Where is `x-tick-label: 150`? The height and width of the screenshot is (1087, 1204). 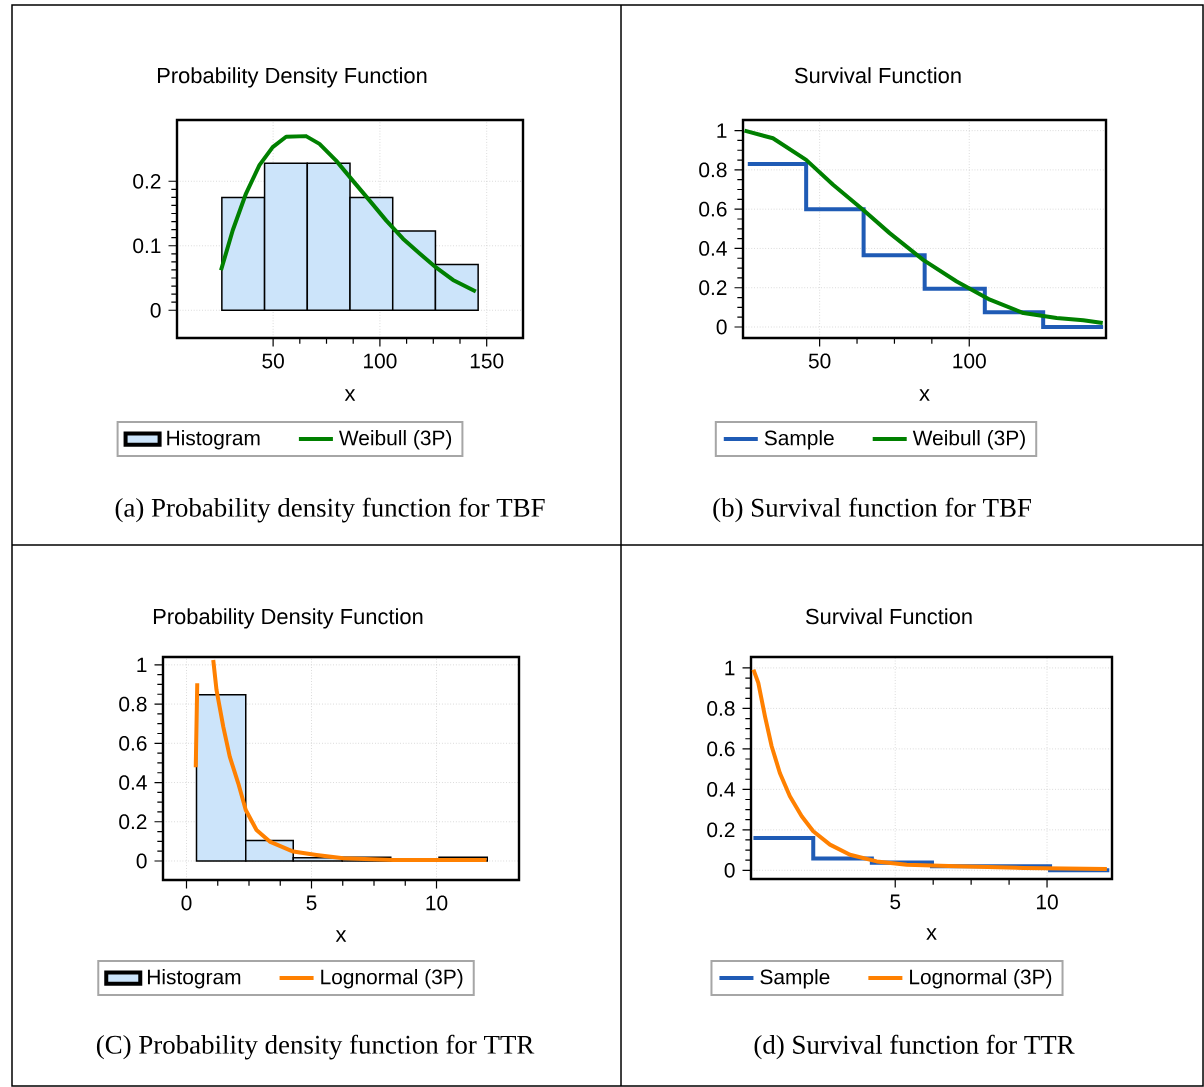
x-tick-label: 150 is located at coordinates (487, 361).